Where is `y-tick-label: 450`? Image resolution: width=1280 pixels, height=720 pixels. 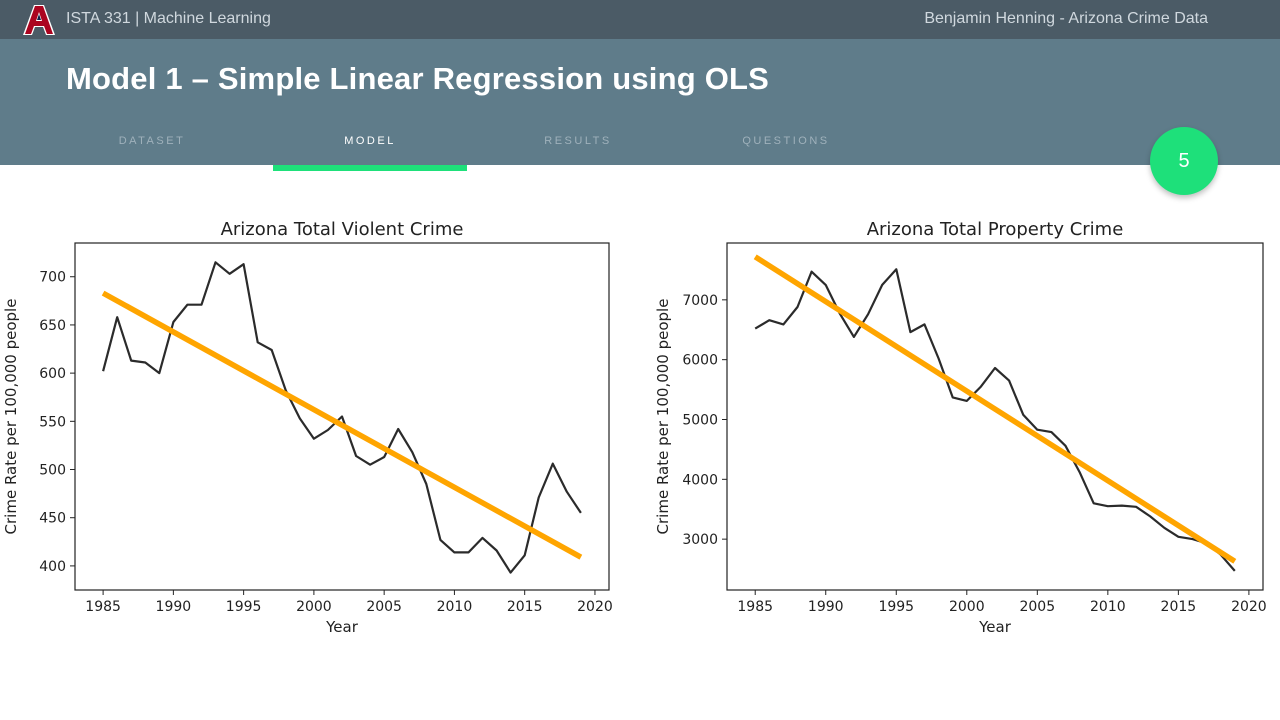 y-tick-label: 450 is located at coordinates (52, 519).